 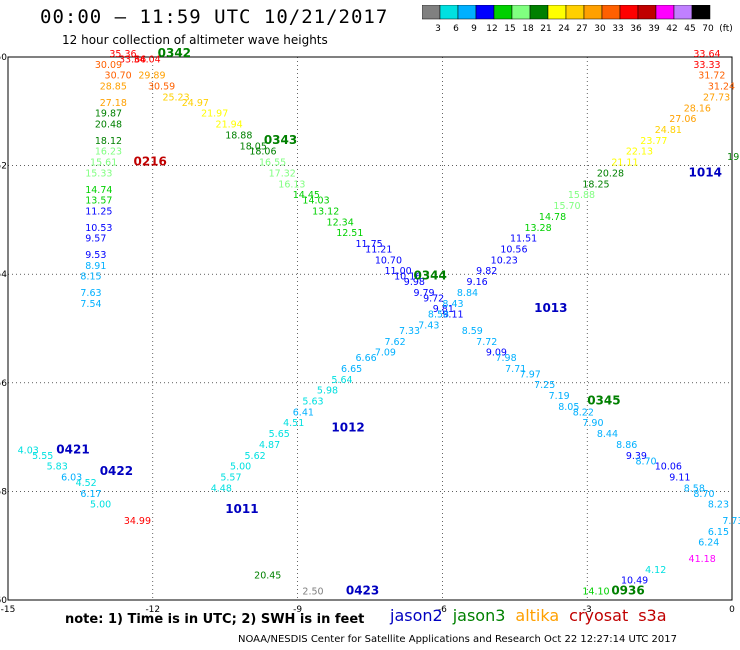 I want to click on swh-value: 7.09, so click(x=385, y=353).